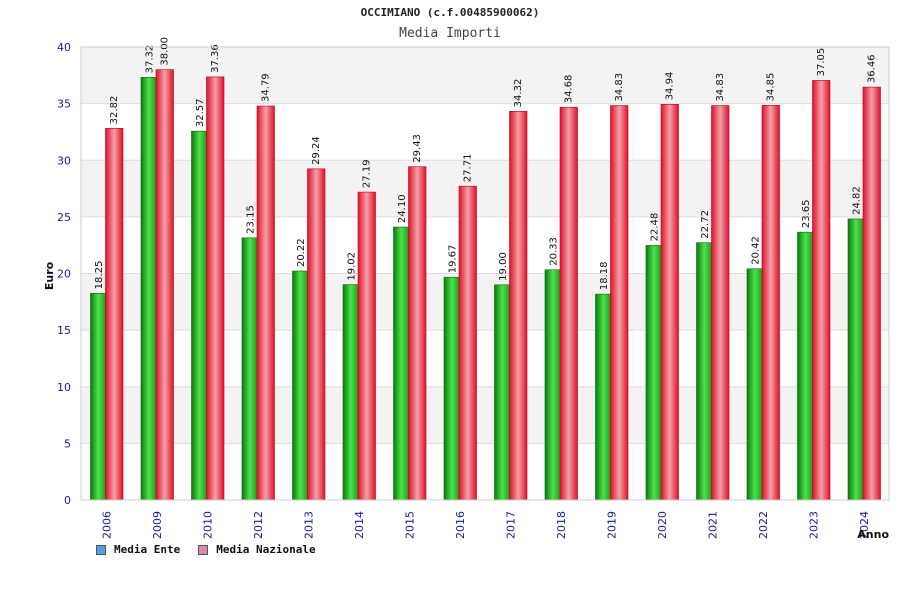 The width and height of the screenshot is (900, 600). Describe the element at coordinates (871, 293) in the screenshot. I see `bar-media-nazionale-2024` at that location.